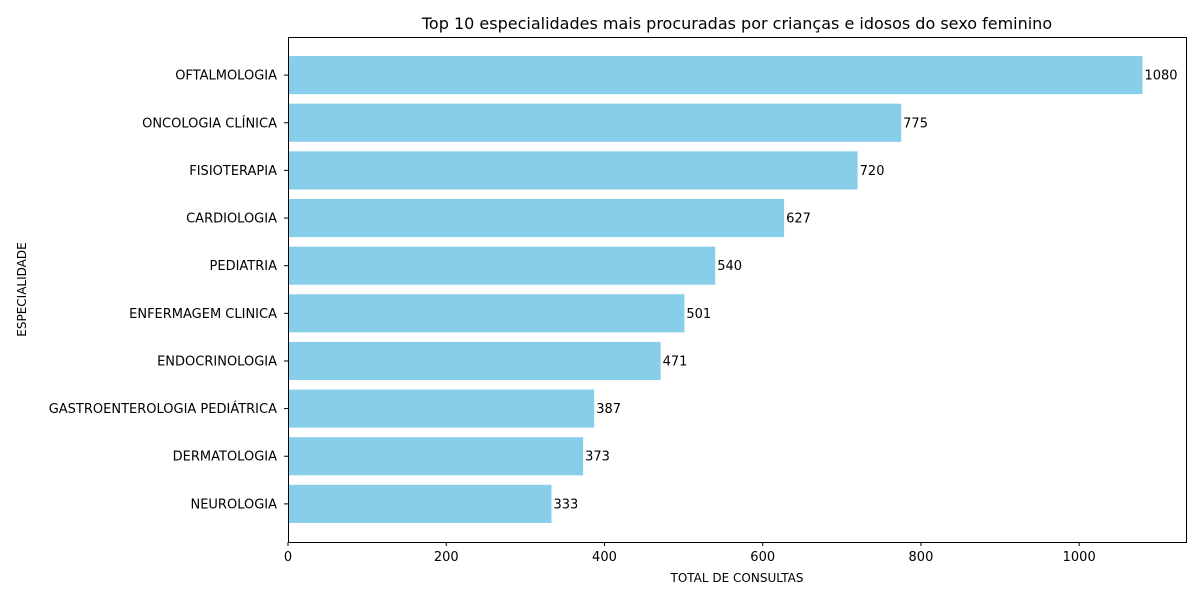 The width and height of the screenshot is (1200, 604). Describe the element at coordinates (244, 266) in the screenshot. I see `y-tick-label: PEDIATRIA` at that location.